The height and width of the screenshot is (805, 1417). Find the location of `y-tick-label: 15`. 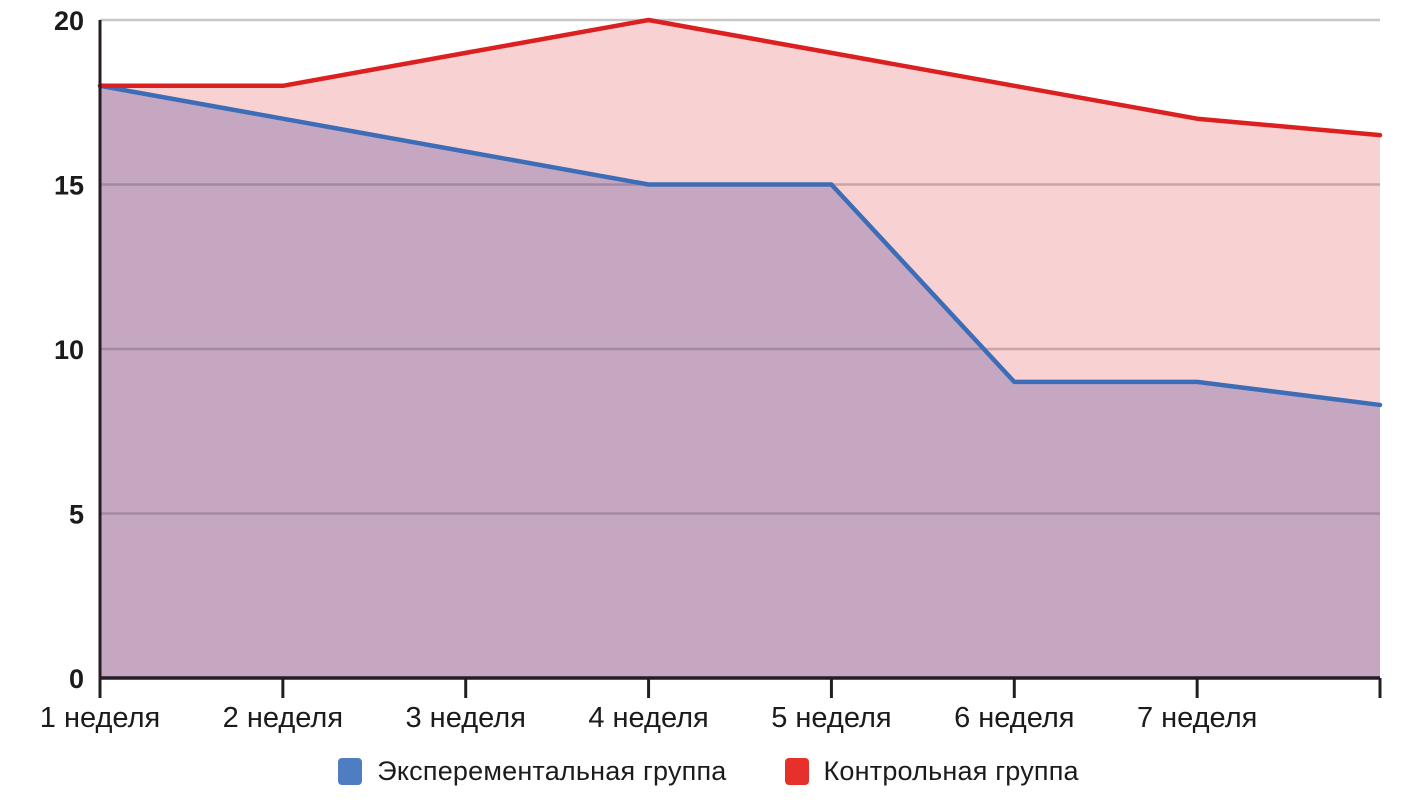

y-tick-label: 15 is located at coordinates (69, 186).